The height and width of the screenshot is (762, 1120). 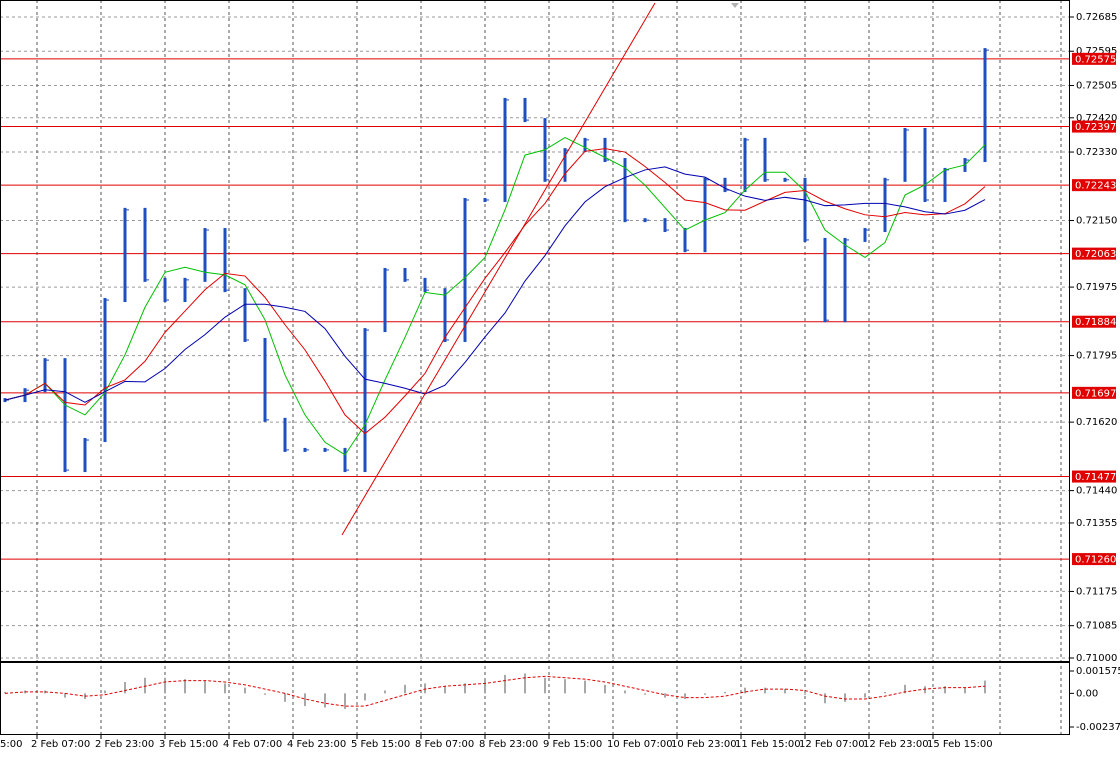 What do you see at coordinates (1096, 51) in the screenshot?
I see `y-tick-label: 0.72595` at bounding box center [1096, 51].